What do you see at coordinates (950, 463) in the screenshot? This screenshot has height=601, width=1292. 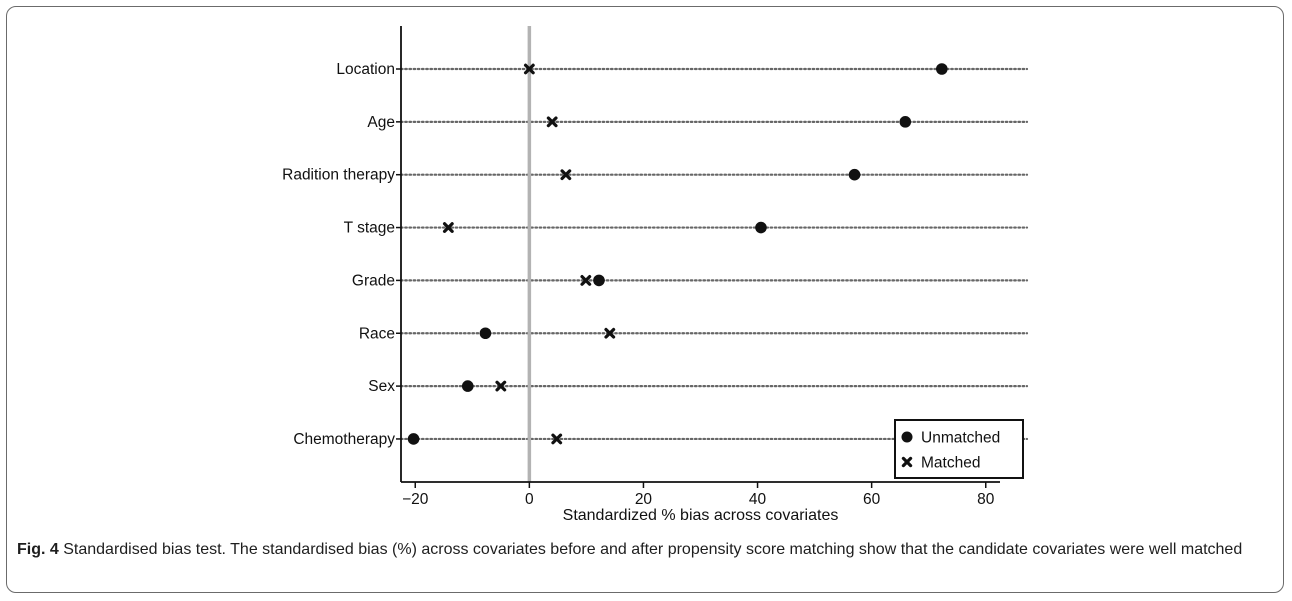 I see `legend-label: Matched` at bounding box center [950, 463].